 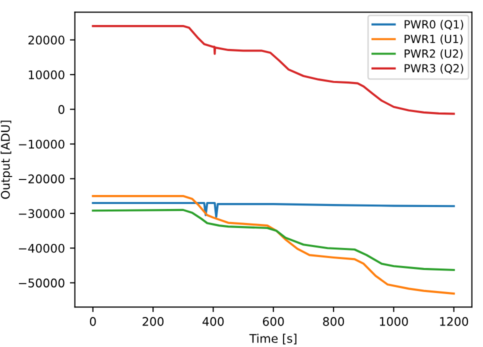 What do you see at coordinates (394, 321) in the screenshot?
I see `x-tick-label: 1000` at bounding box center [394, 321].